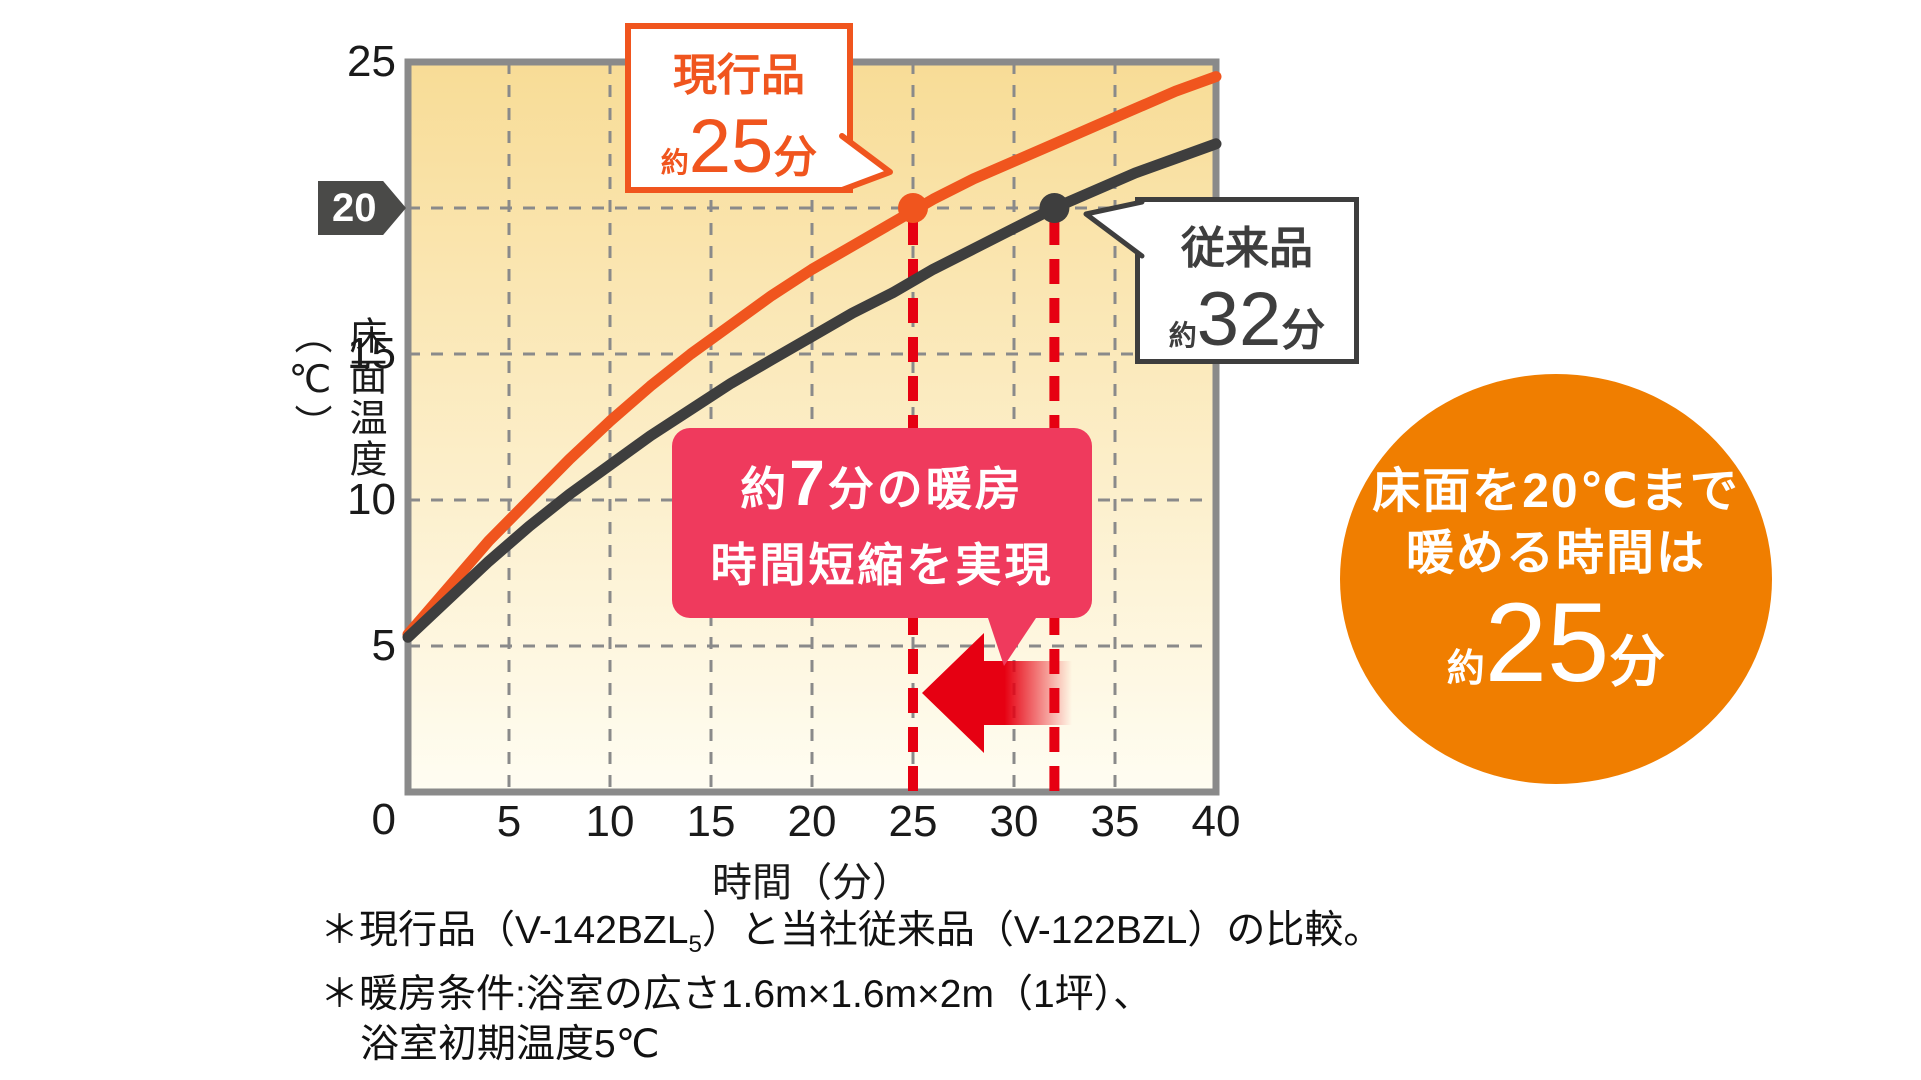 Image resolution: width=1921 pixels, height=1080 pixels. I want to click on footnote-line2: ＊暖房条件:浴室の広さ1.6m×1.6m×2m（1坪）、, so click(736, 994).